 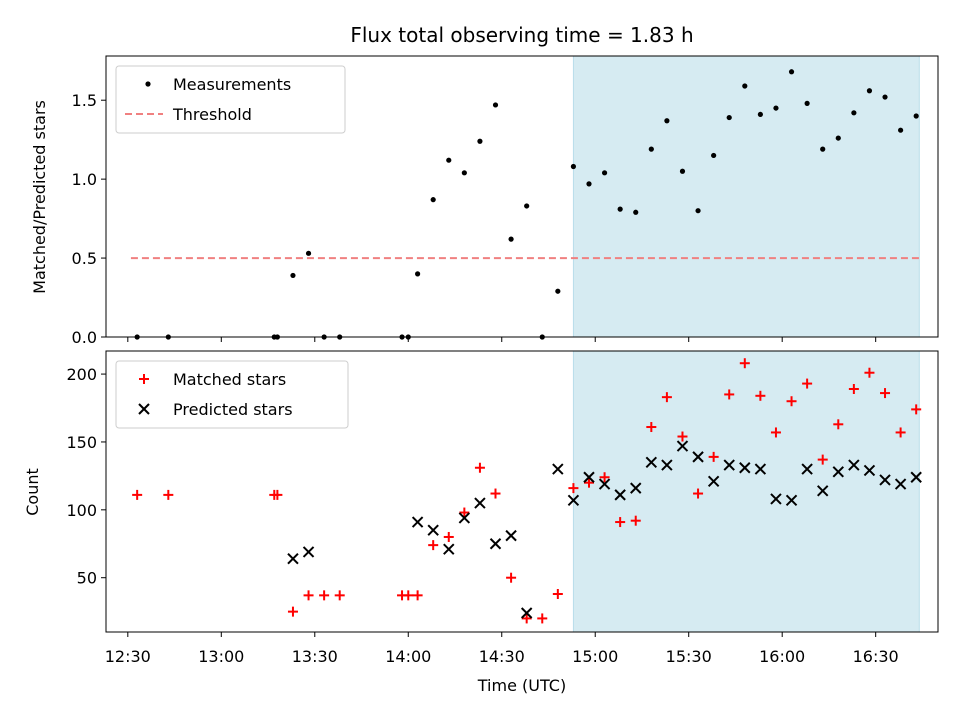 What do you see at coordinates (521, 685) in the screenshot?
I see `x-axis-label: Time (UTC)` at bounding box center [521, 685].